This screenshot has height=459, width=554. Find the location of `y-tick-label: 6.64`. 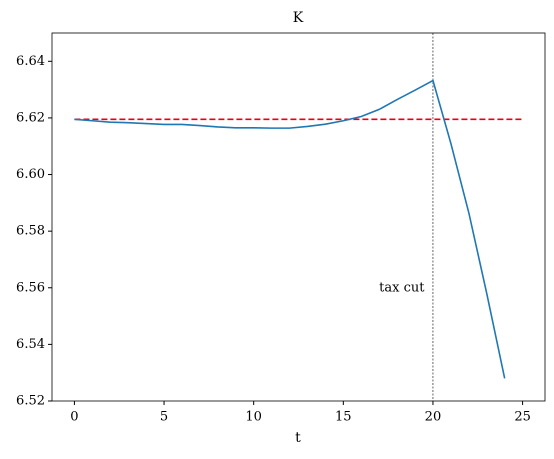

y-tick-label: 6.64 is located at coordinates (30, 61).